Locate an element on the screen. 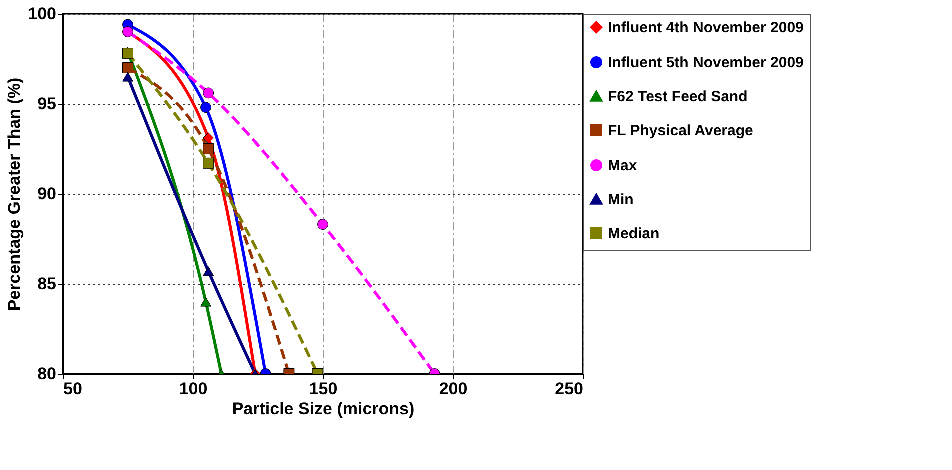 The height and width of the screenshot is (470, 952). y-tick-label: 100 is located at coordinates (42, 14).